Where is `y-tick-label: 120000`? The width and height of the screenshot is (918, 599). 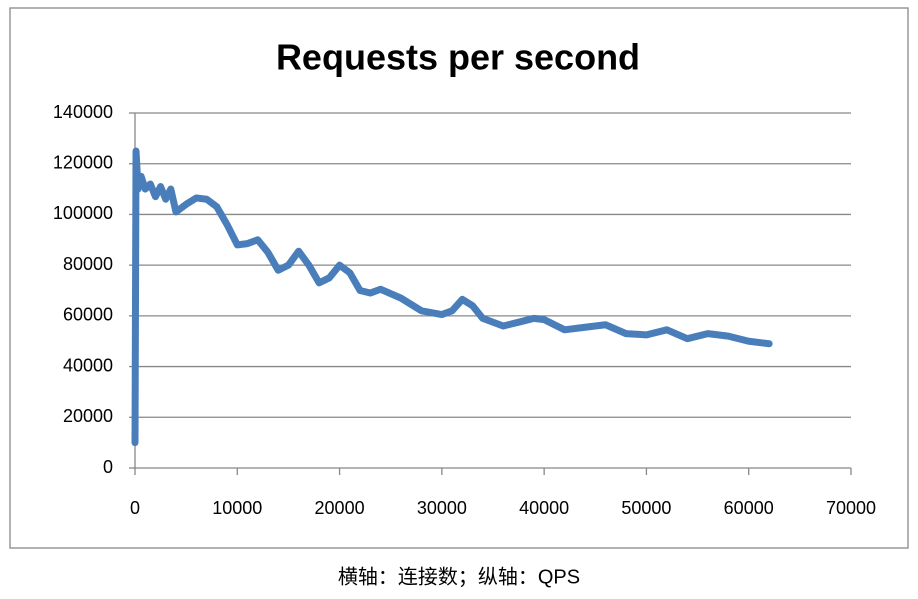
y-tick-label: 120000 is located at coordinates (83, 162).